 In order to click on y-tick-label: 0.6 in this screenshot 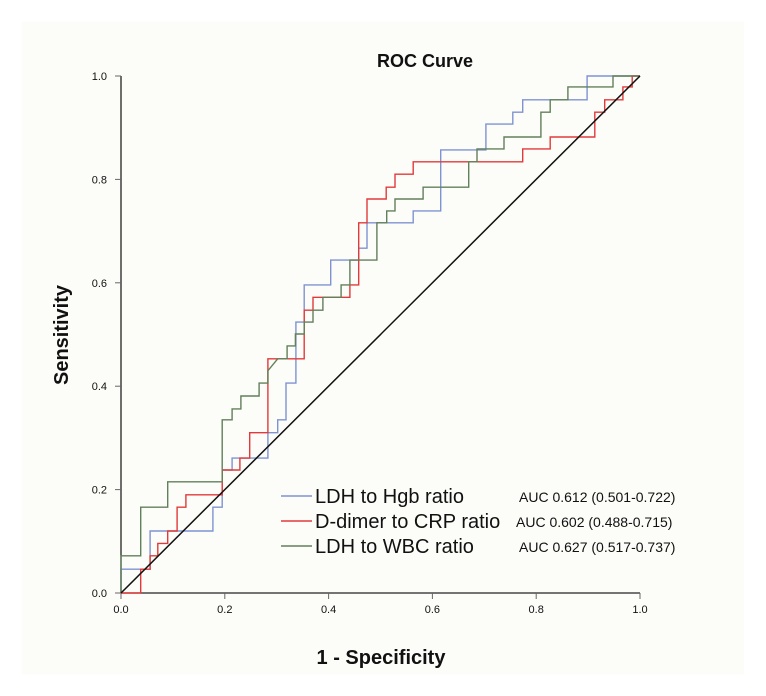, I will do `click(99, 284)`.